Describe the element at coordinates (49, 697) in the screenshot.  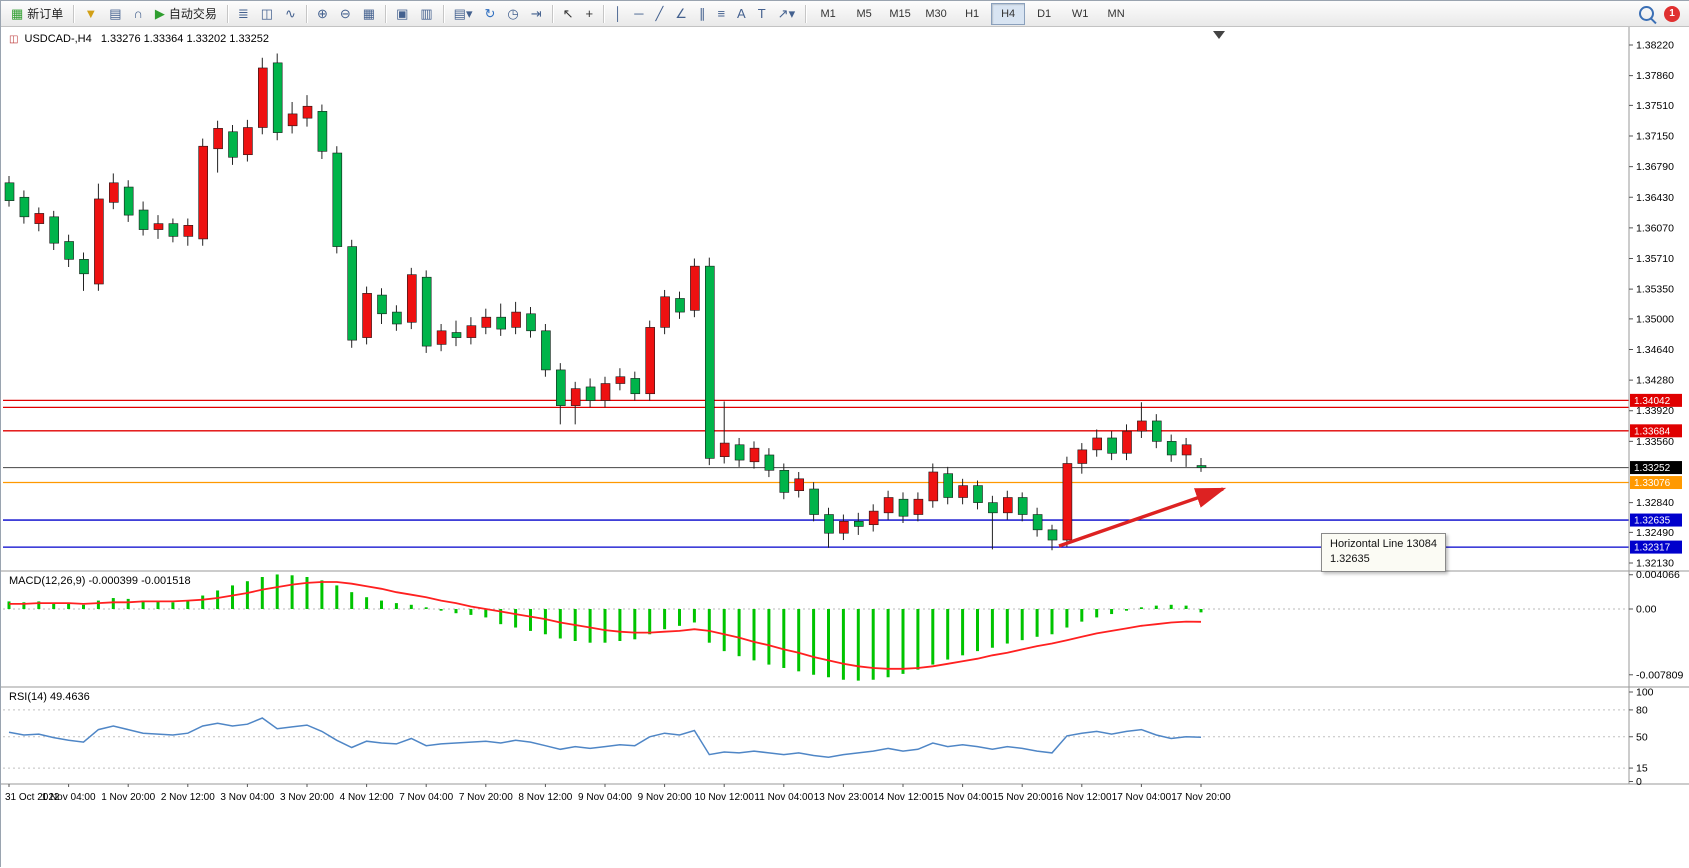
I see `rsi-indicator-label: RSI(14) 49.4636` at that location.